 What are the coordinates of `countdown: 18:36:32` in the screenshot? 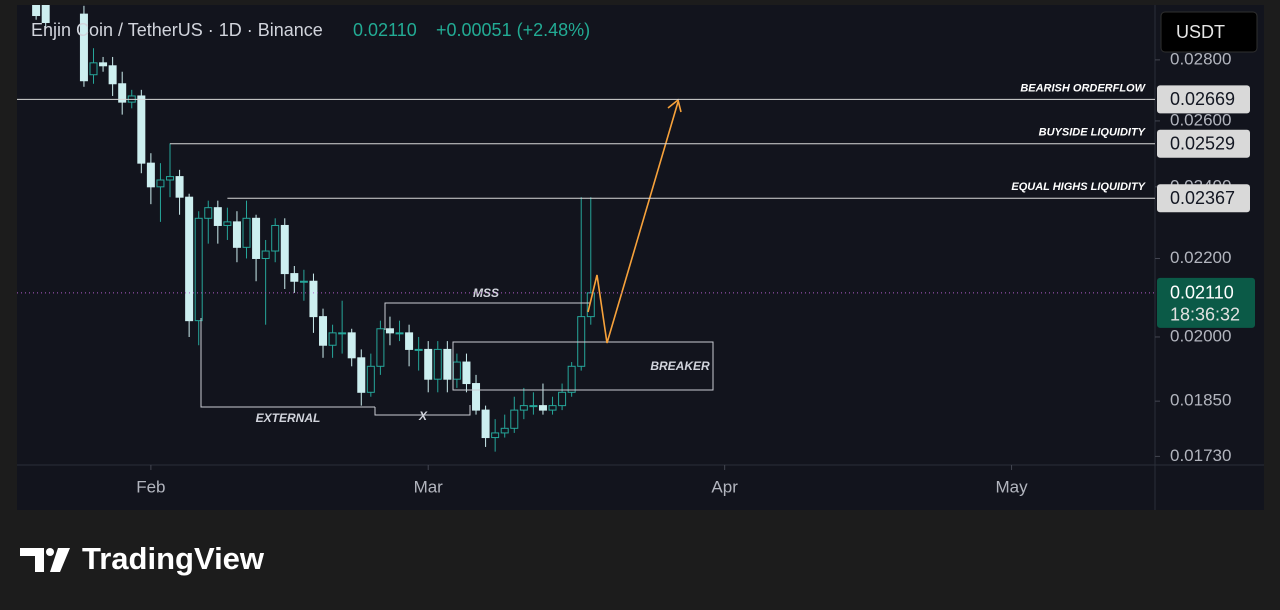 It's located at (1205, 315).